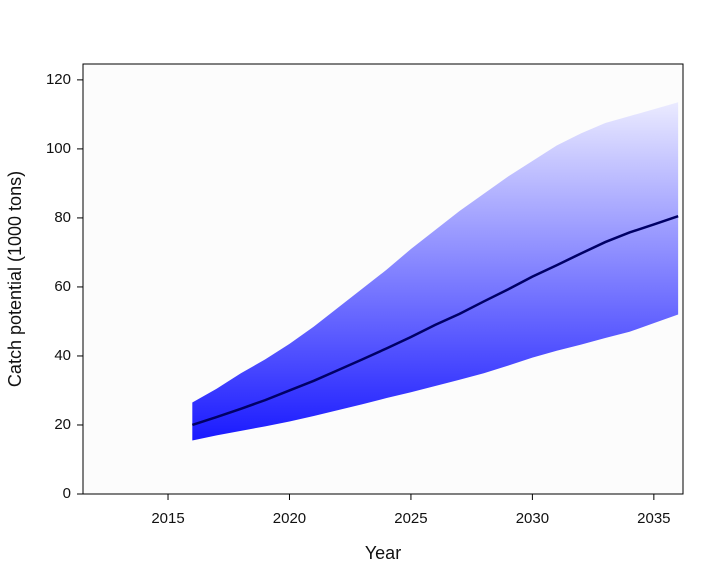 The width and height of the screenshot is (717, 569). What do you see at coordinates (67, 493) in the screenshot?
I see `y-tick-label: 0` at bounding box center [67, 493].